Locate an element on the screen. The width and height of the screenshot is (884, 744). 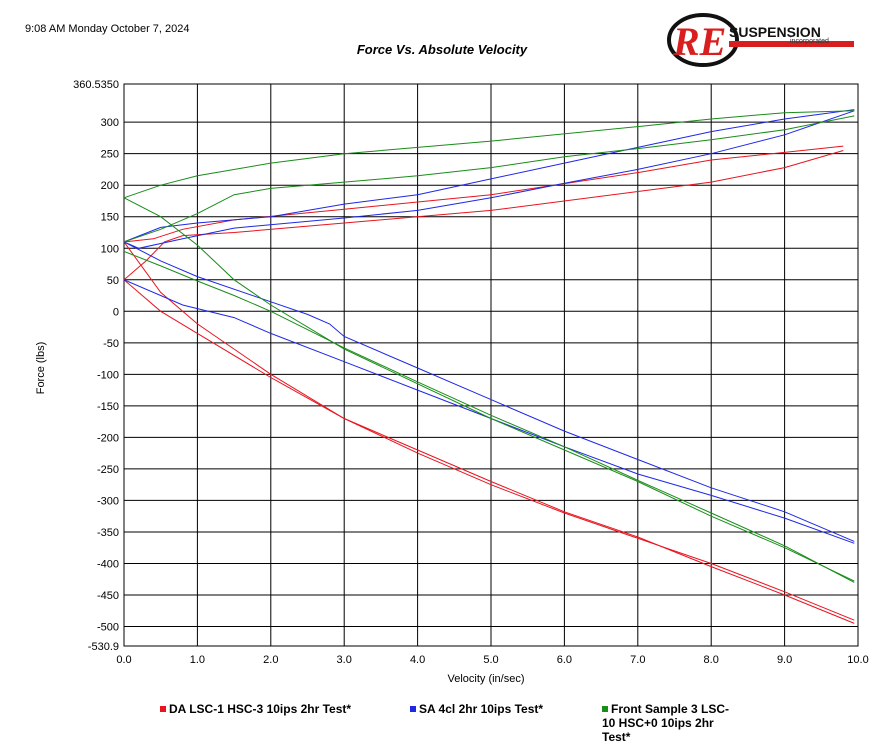
legend-item-1: DA LSC-1 HSC-3 10ips 2hr Test* is located at coordinates (255, 709).